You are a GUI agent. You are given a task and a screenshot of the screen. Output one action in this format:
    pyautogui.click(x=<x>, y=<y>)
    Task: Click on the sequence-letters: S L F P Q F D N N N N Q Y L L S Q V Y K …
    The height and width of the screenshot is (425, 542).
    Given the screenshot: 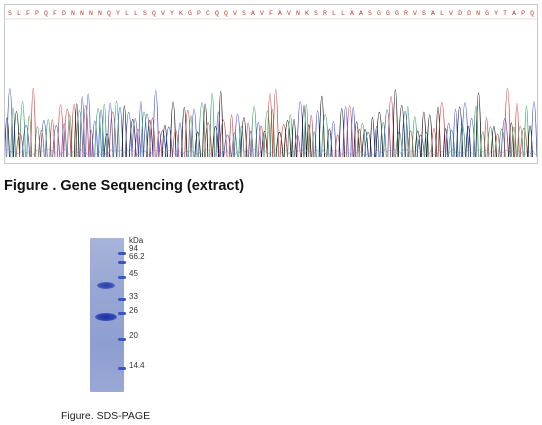 What is the action you would take?
    pyautogui.click(x=272, y=13)
    